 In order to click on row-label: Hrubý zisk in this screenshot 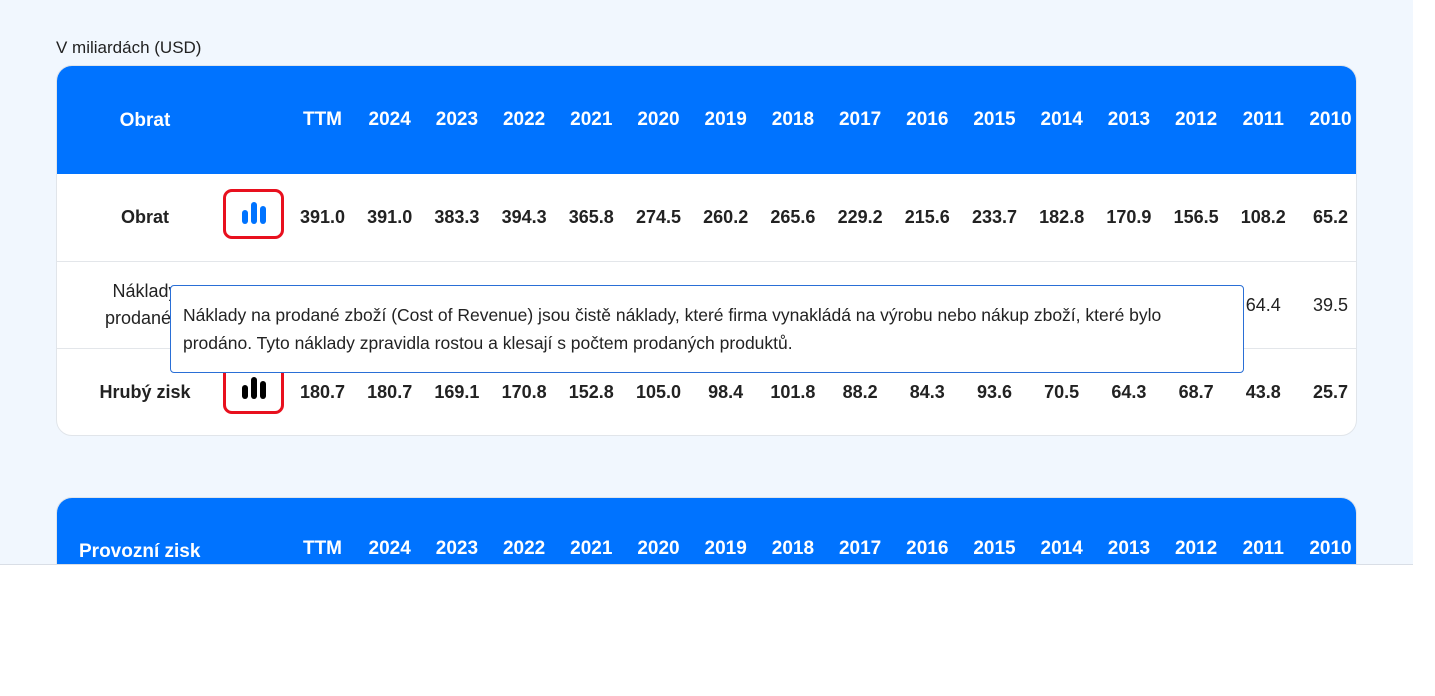, I will do `click(145, 391)`.